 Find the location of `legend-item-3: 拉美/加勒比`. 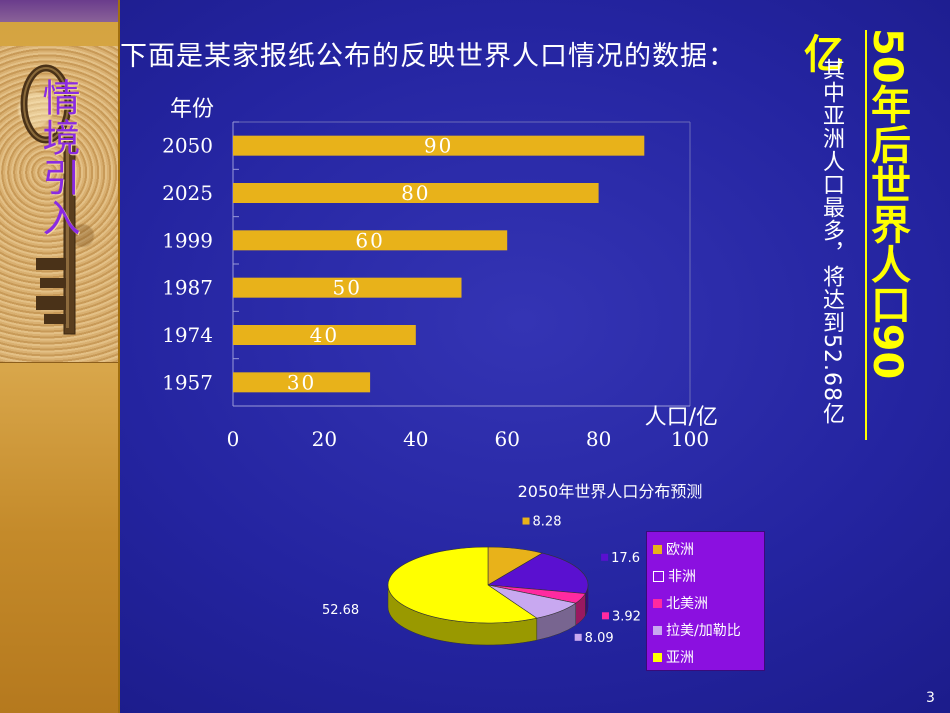

legend-item-3: 拉美/加勒比 is located at coordinates (697, 631).